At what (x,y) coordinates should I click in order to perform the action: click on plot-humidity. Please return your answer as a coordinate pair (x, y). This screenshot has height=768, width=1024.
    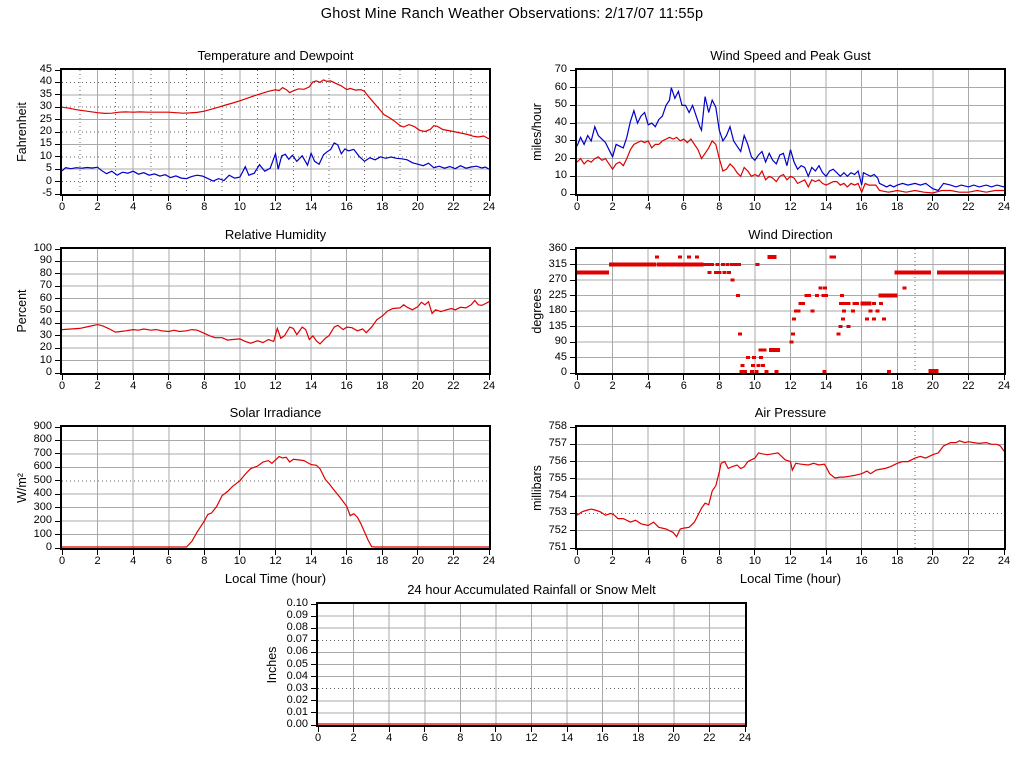
    Looking at the image, I should click on (275, 311).